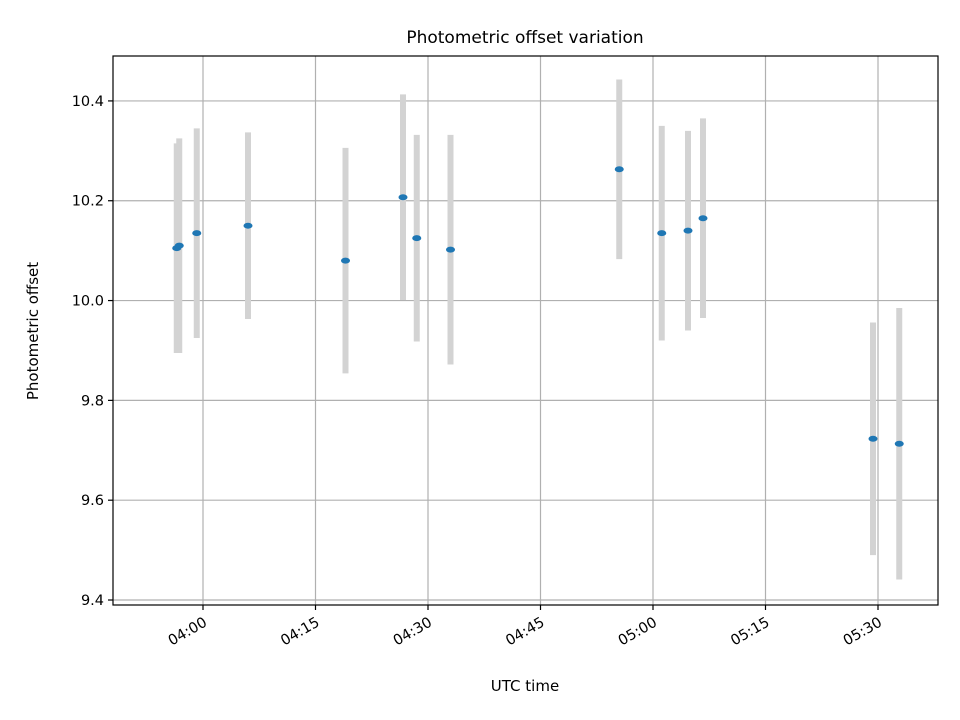 This screenshot has width=960, height=720. Describe the element at coordinates (33, 331) in the screenshot. I see `y-axis-label: Photometric offset` at that location.